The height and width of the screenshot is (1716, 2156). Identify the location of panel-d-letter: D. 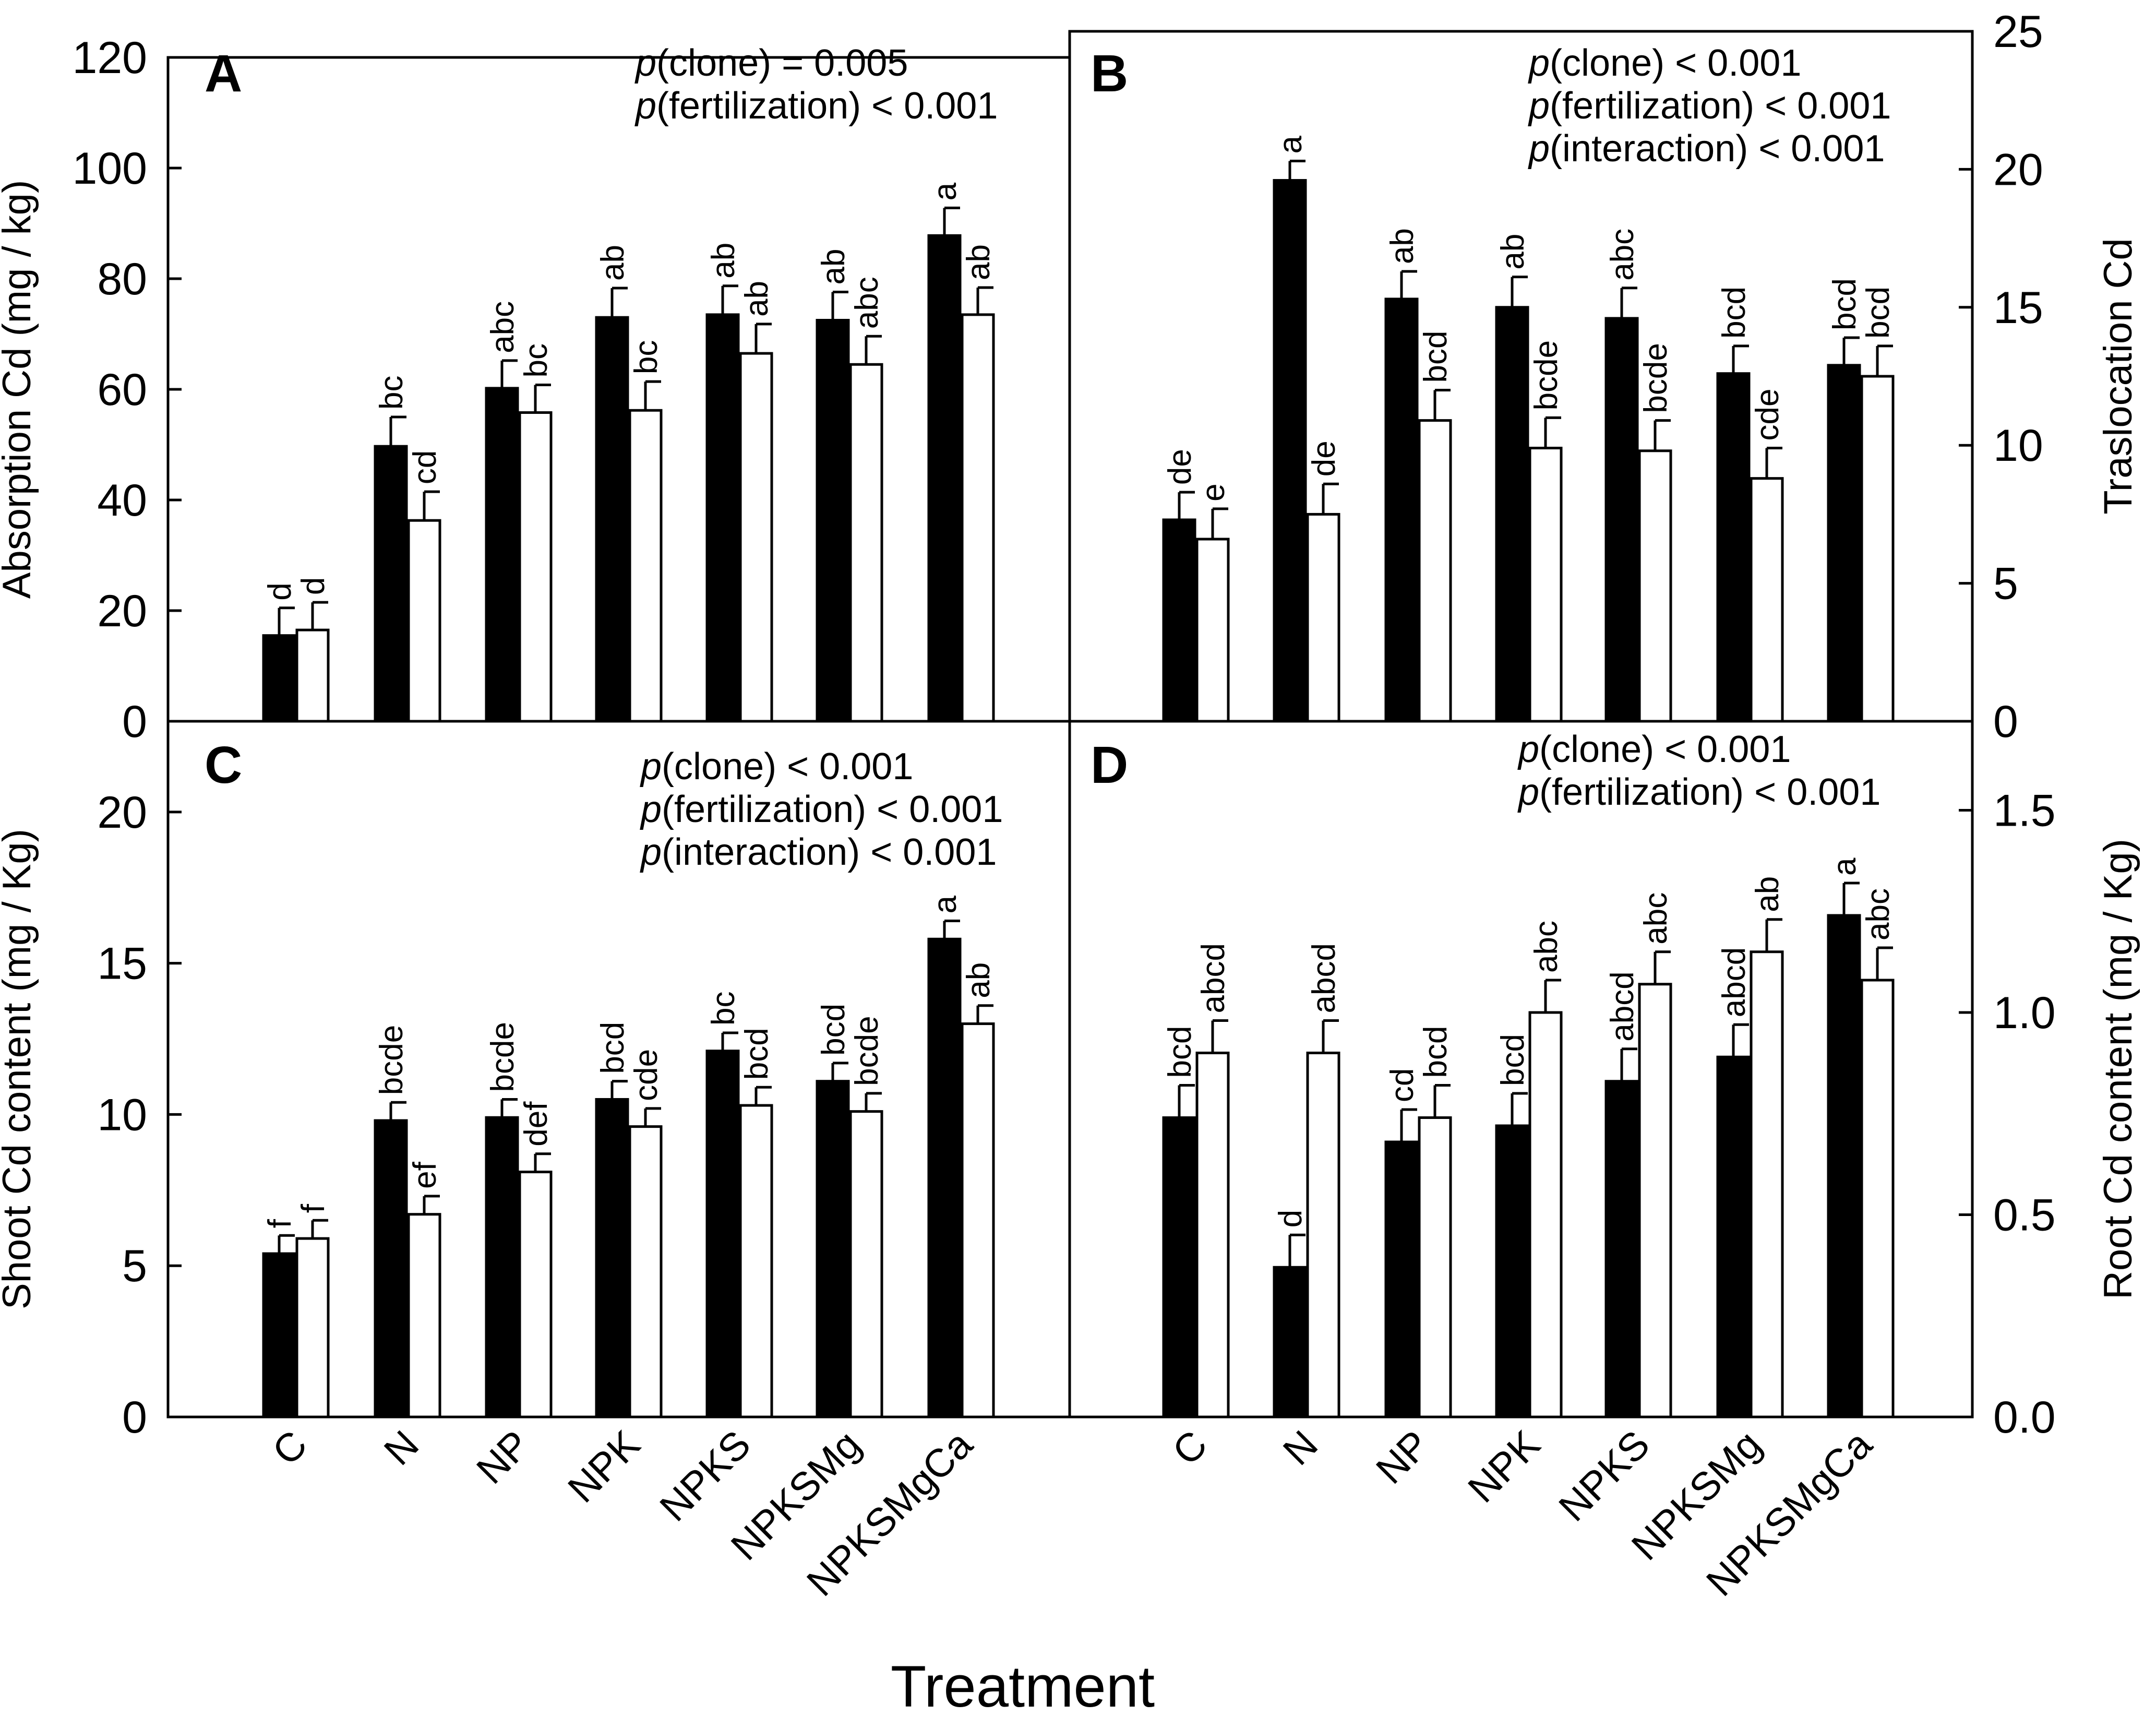
(1109, 765).